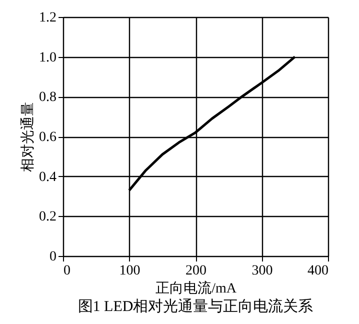 This screenshot has width=359, height=324. I want to click on y-tick-label: 0.8, so click(47, 98).